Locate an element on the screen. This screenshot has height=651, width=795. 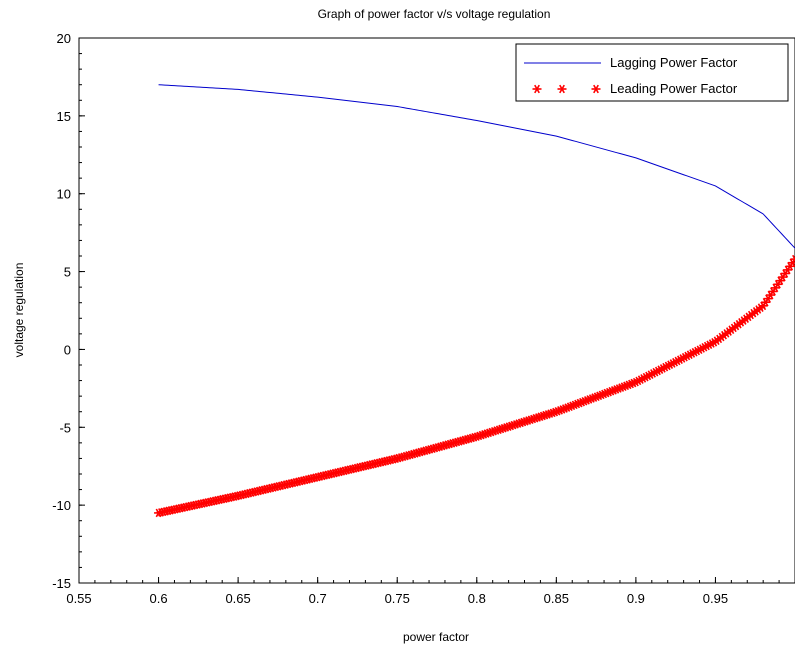
x-tick-label: 0.95 is located at coordinates (715, 598).